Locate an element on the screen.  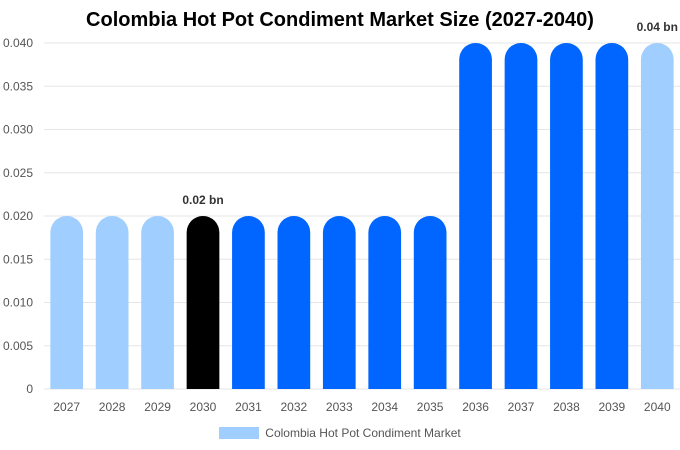
y-tick-label: 0.015 is located at coordinates (18, 259).